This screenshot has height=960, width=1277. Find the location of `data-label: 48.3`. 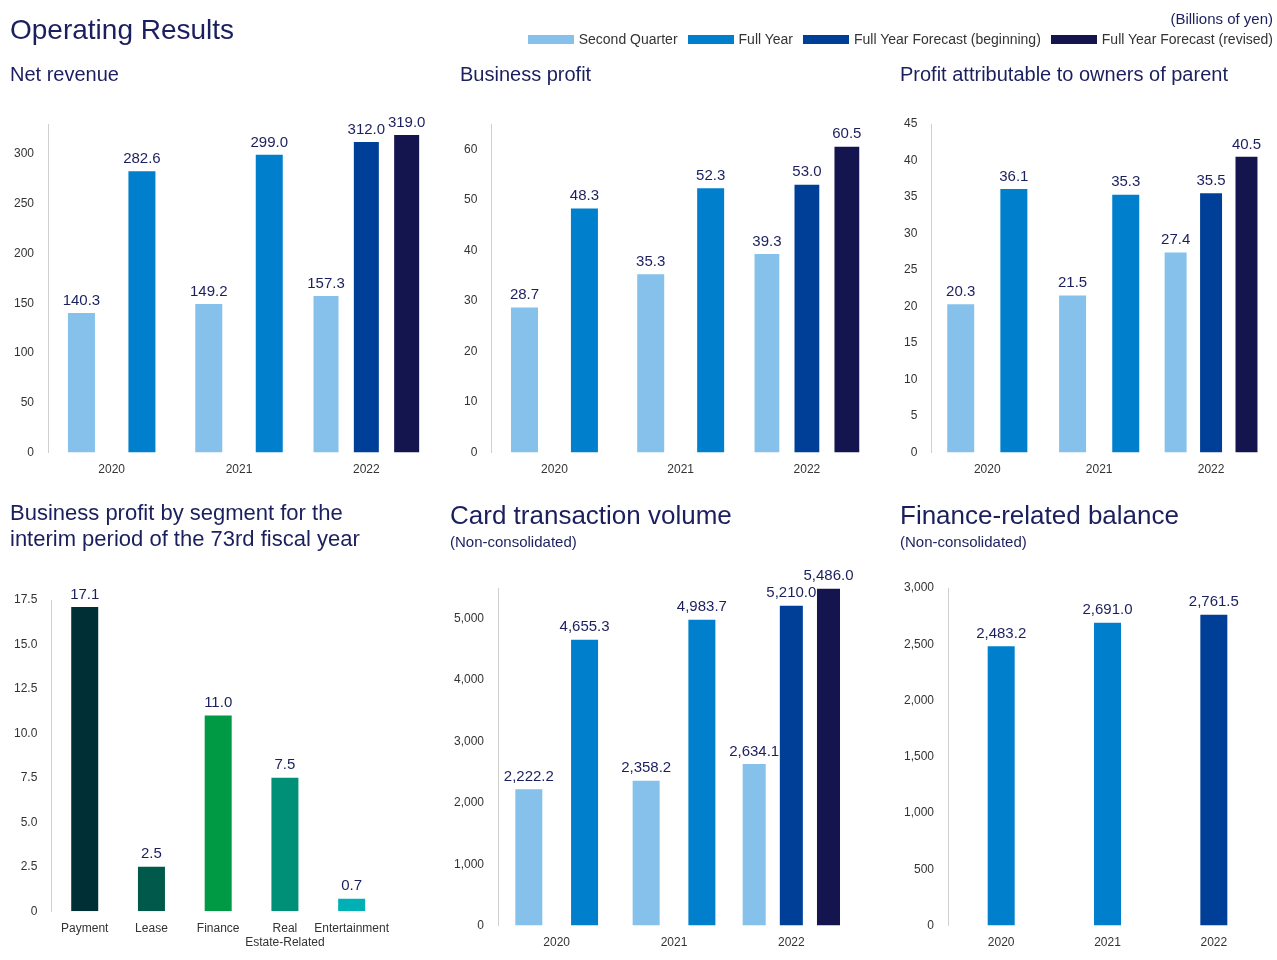

data-label: 48.3 is located at coordinates (584, 195).